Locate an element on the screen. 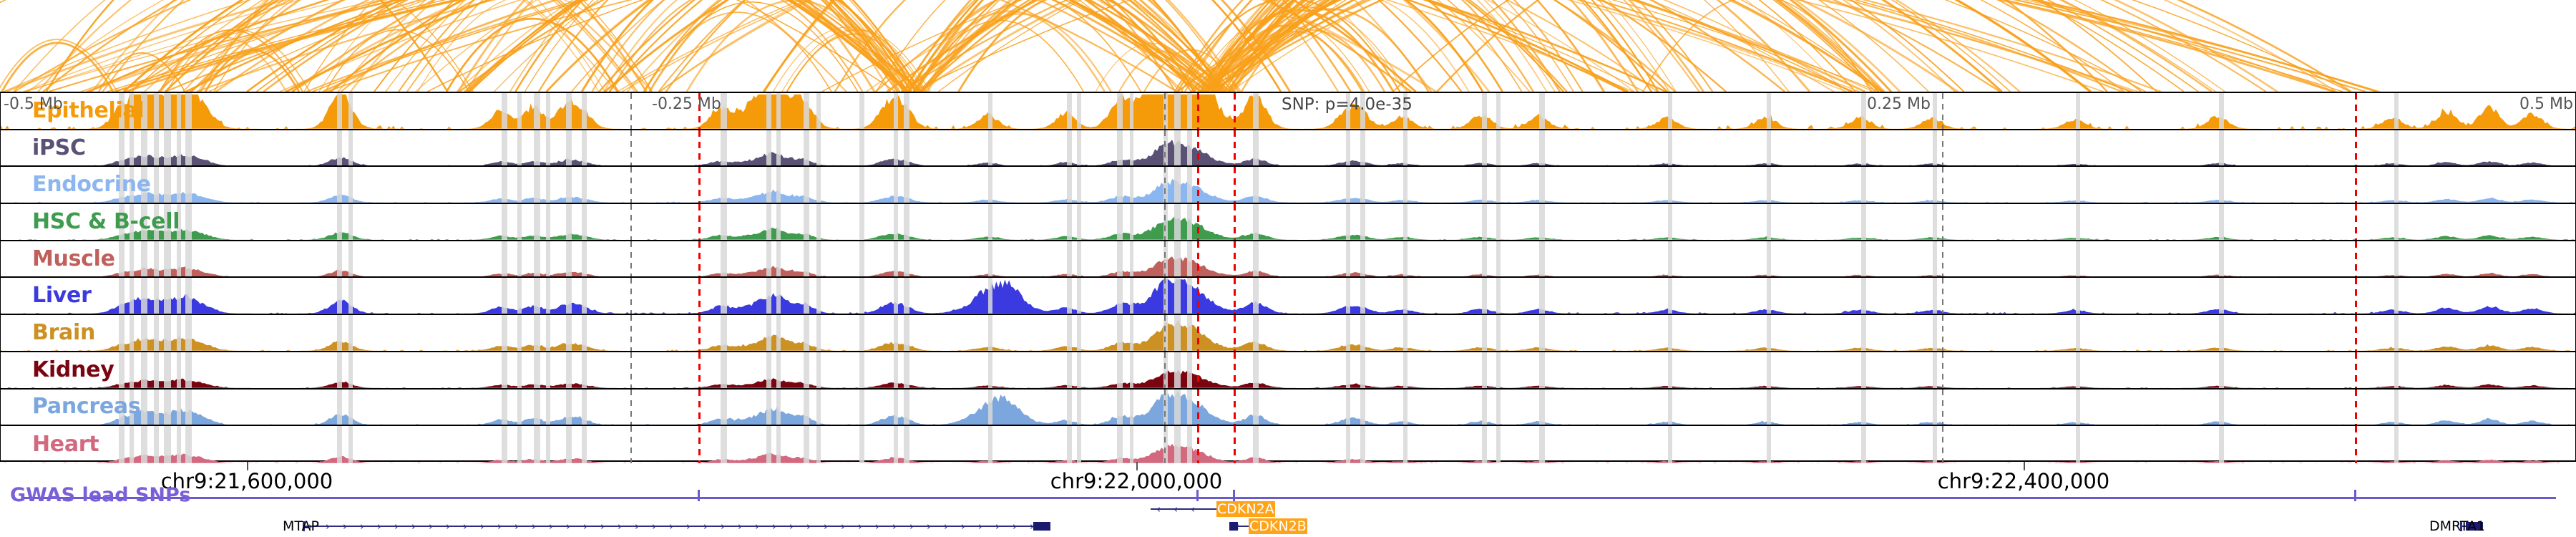 Image resolution: width=2576 pixels, height=537 pixels. track-muscle: Muscle is located at coordinates (1288, 260).